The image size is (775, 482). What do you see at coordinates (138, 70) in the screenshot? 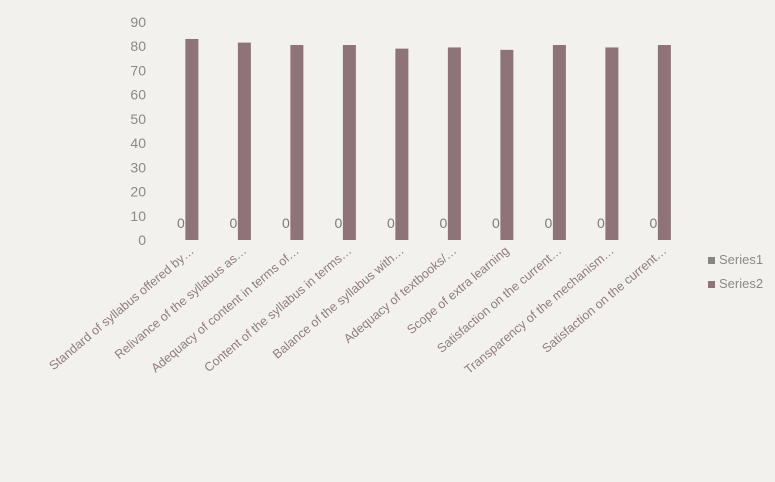
I see `y-tick-label: 70` at bounding box center [138, 70].